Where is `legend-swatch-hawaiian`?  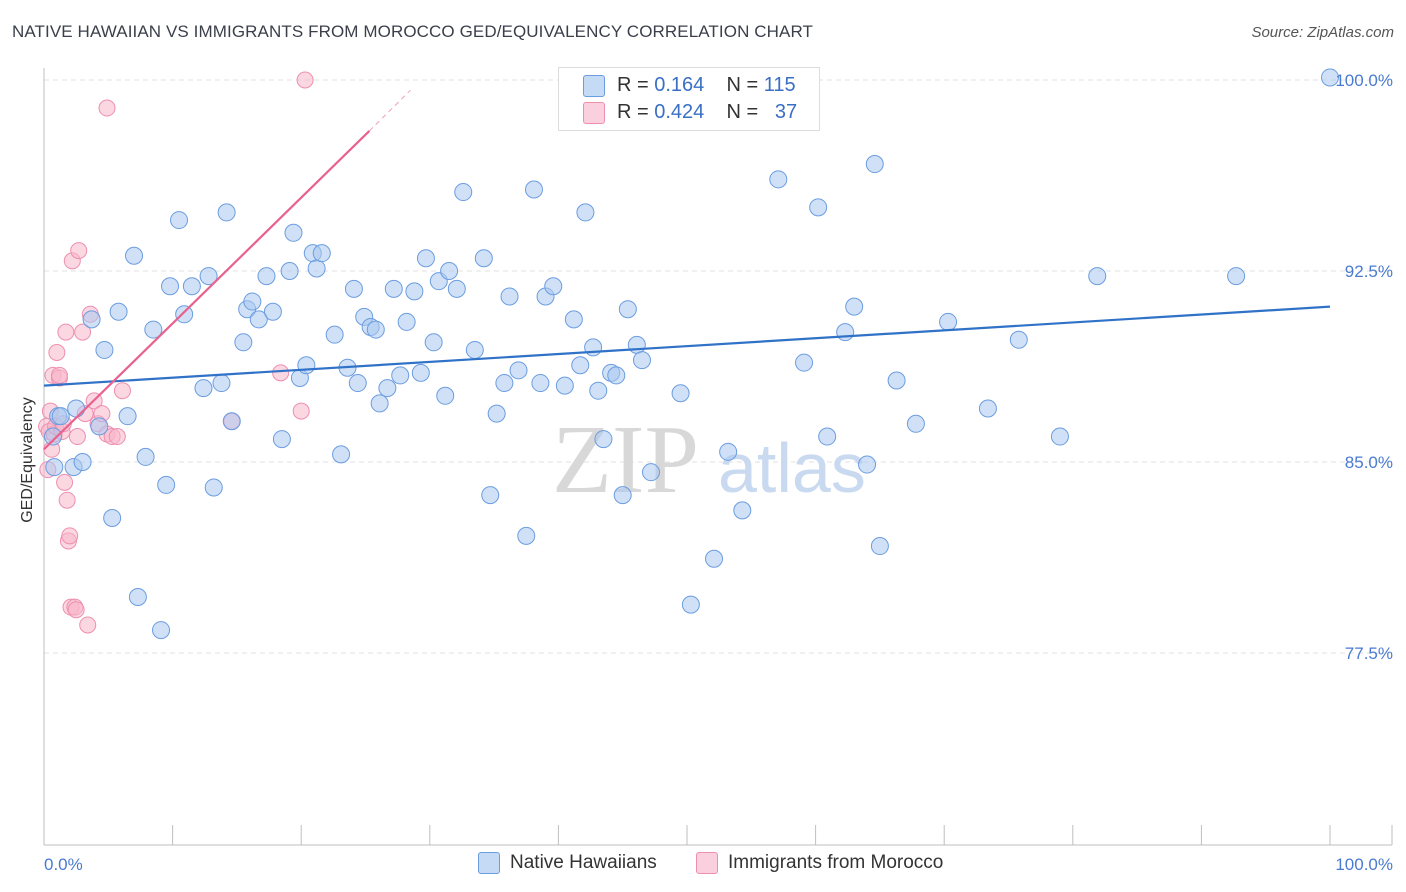
legend-swatch-hawaiian is located at coordinates (594, 85).